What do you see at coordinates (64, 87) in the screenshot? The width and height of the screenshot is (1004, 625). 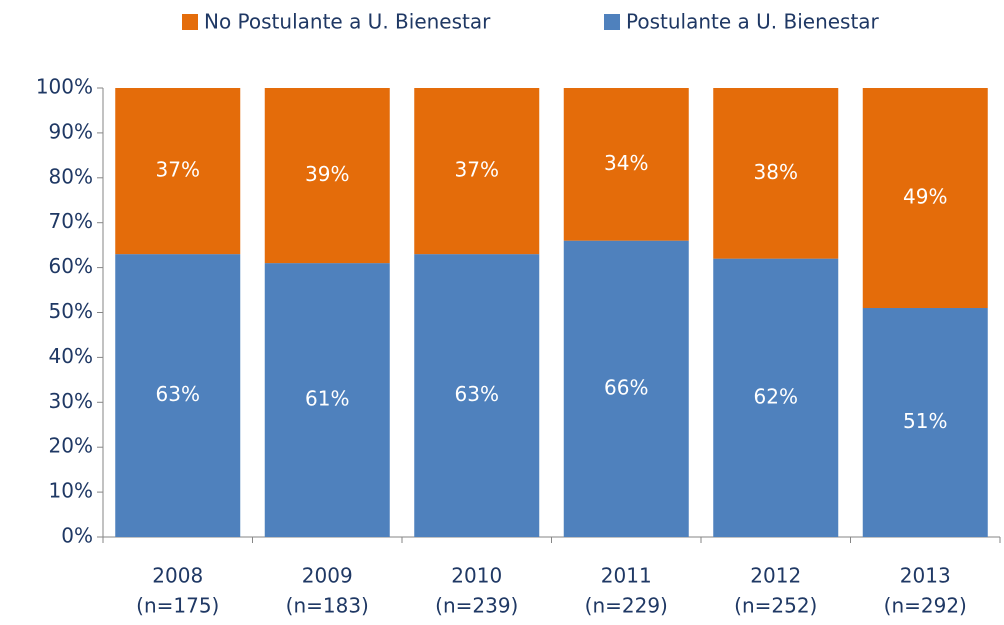 I see `y-tick-label: 100%` at bounding box center [64, 87].